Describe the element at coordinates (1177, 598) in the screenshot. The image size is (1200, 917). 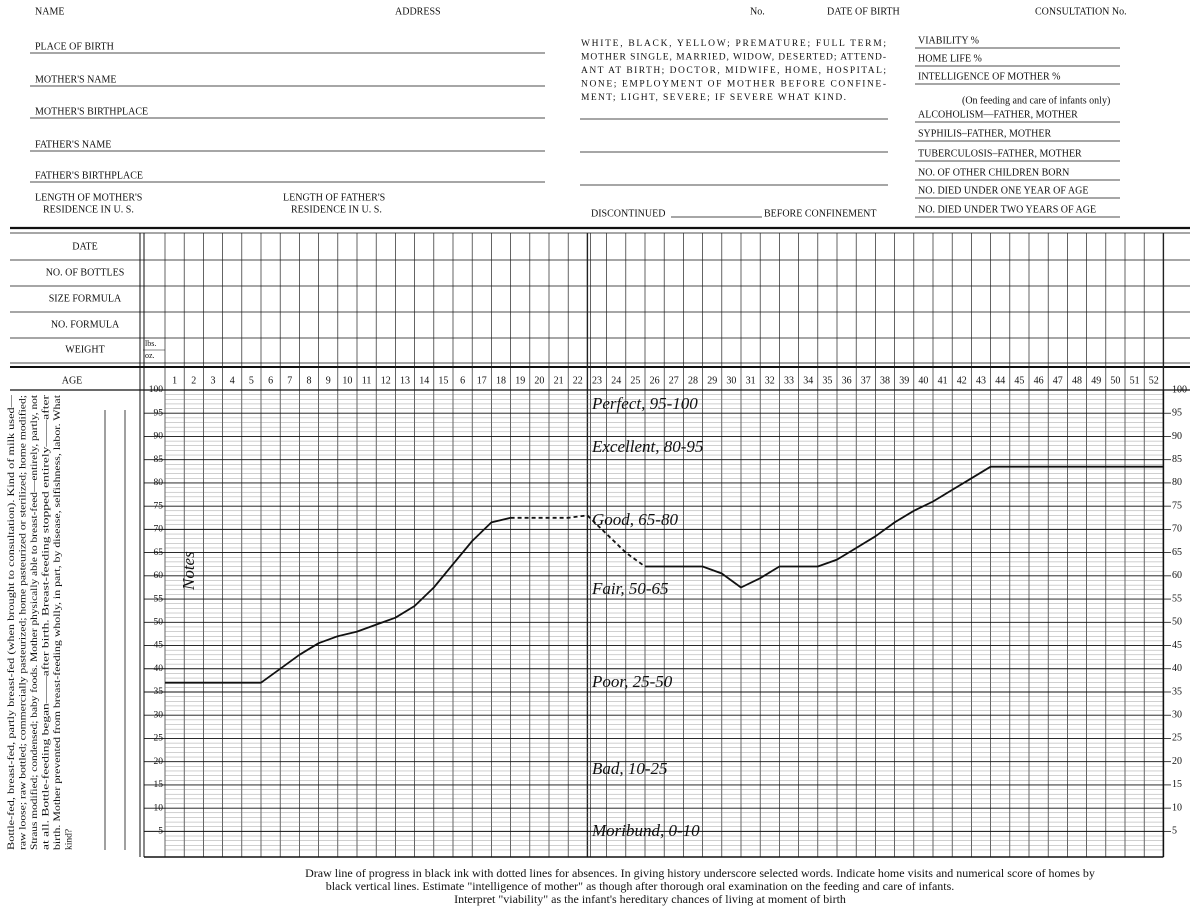
I see `y-tick-label: 55` at that location.